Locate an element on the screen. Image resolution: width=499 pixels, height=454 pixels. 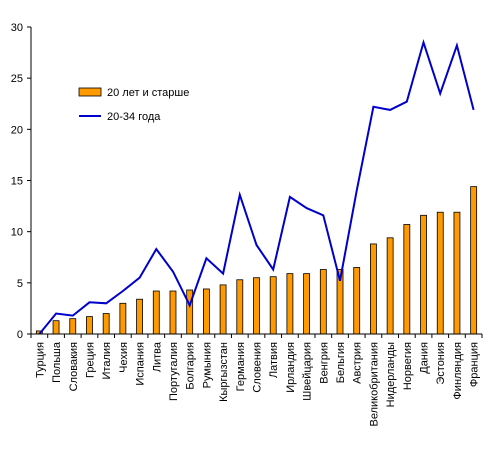
x-tick-label: Греция is located at coordinates (90, 360).